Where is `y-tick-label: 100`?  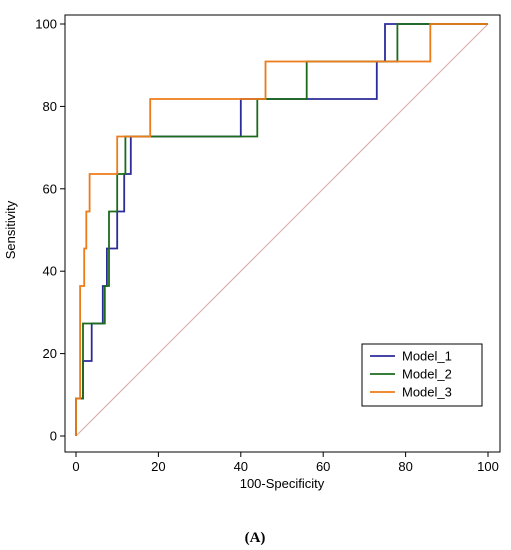
y-tick-label: 100 is located at coordinates (46, 24).